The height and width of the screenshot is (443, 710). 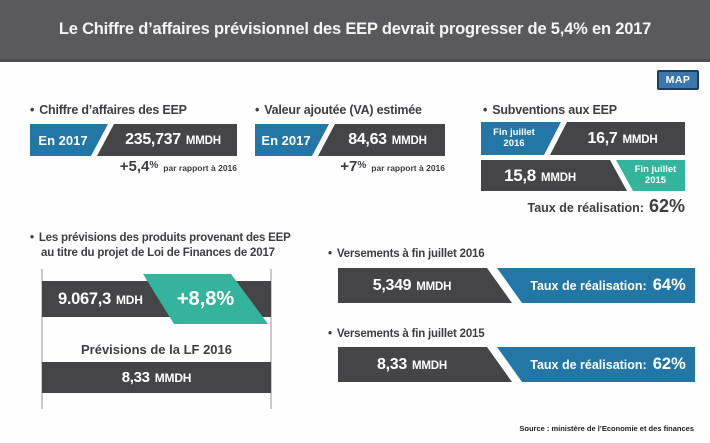 I want to click on bar-subventions-2015-value-segment: 15,8 MMDH, so click(x=554, y=175).